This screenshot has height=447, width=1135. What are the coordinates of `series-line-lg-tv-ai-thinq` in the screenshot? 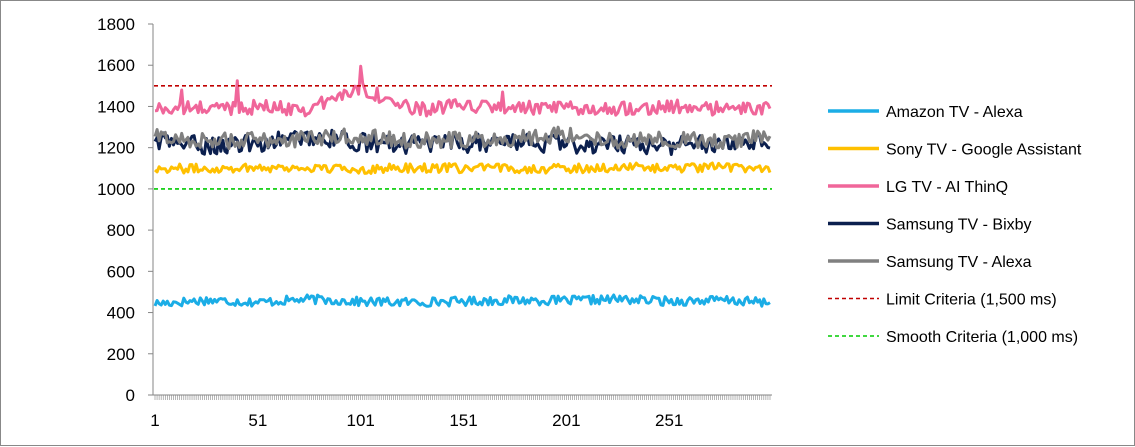 It's located at (463, 91).